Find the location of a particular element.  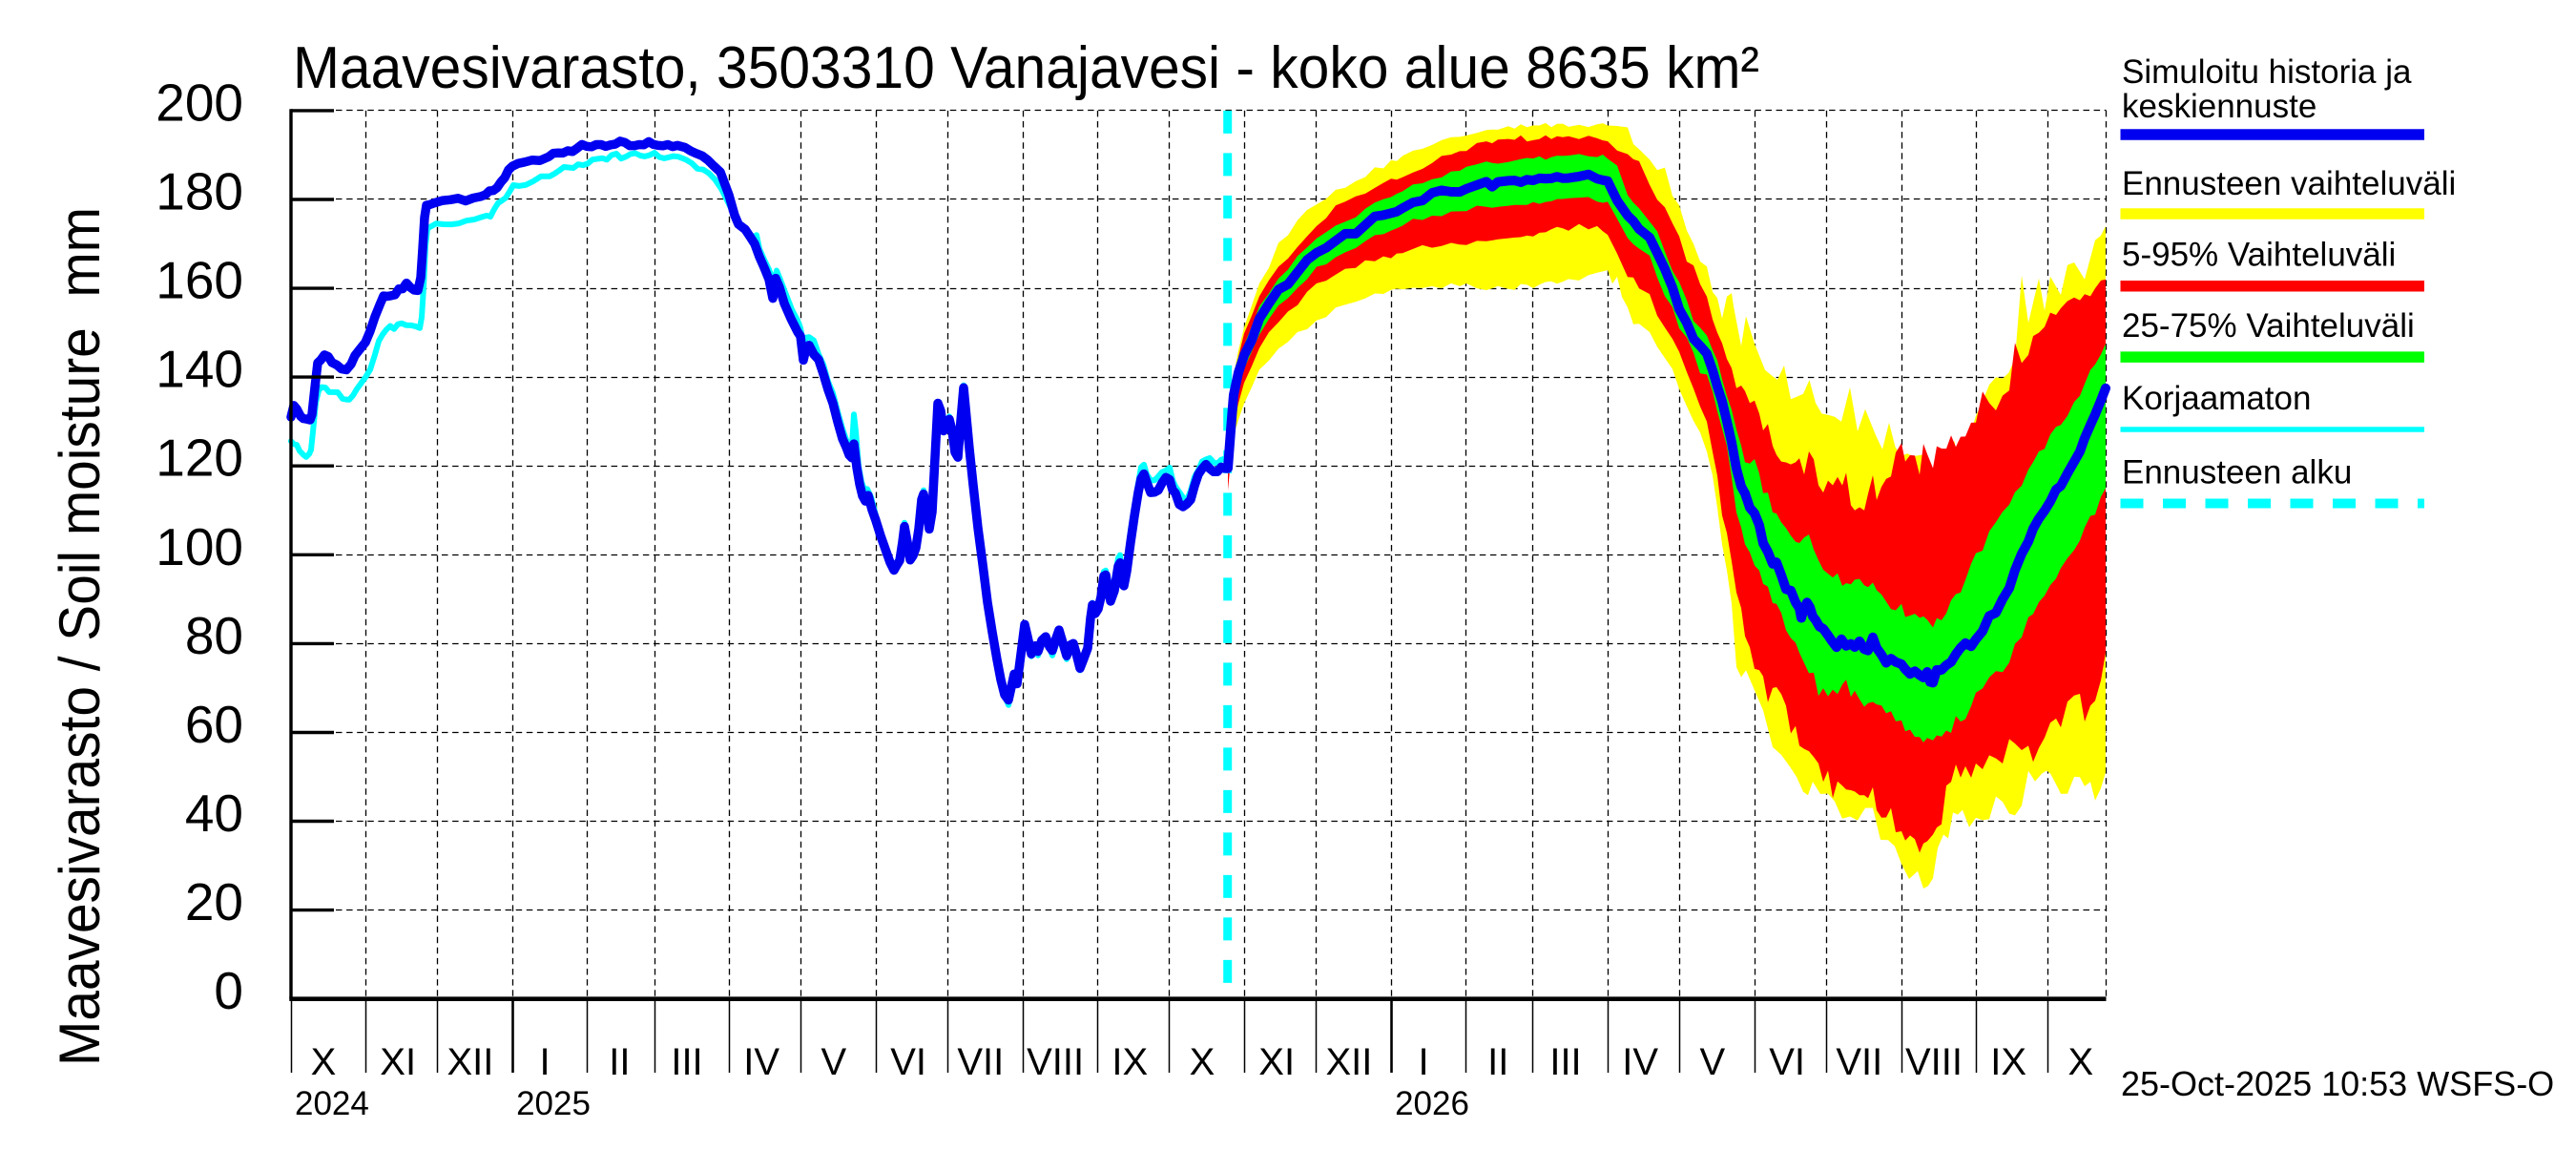

svg-text: 140 is located at coordinates (199, 369).